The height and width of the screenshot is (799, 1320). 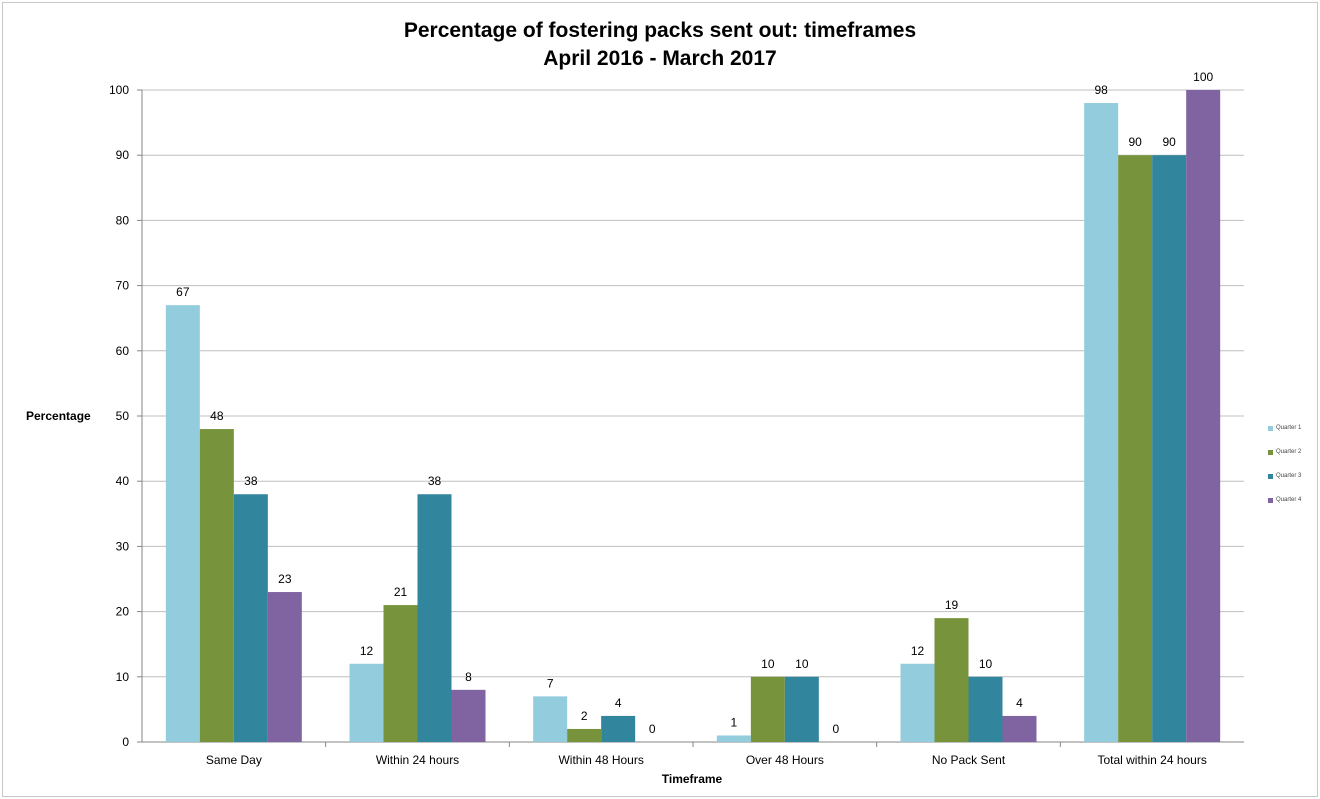 I want to click on y-tick-label: 60, so click(x=123, y=351).